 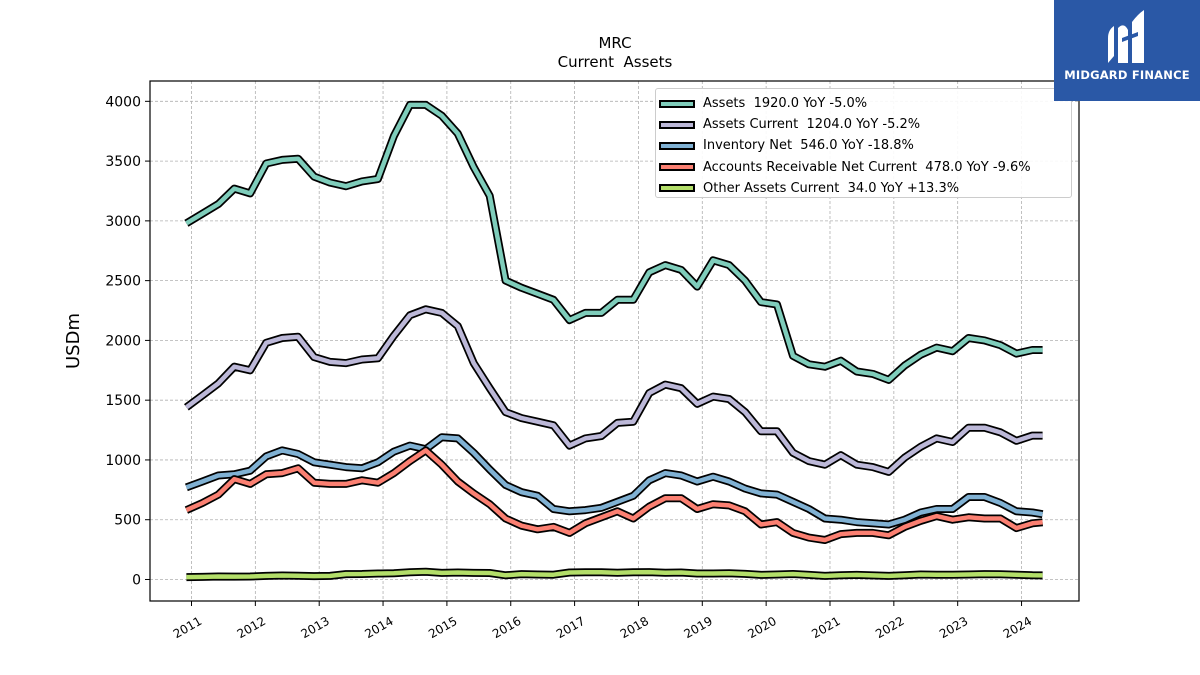 I want to click on x-tick-label: 2017, so click(x=570, y=627).